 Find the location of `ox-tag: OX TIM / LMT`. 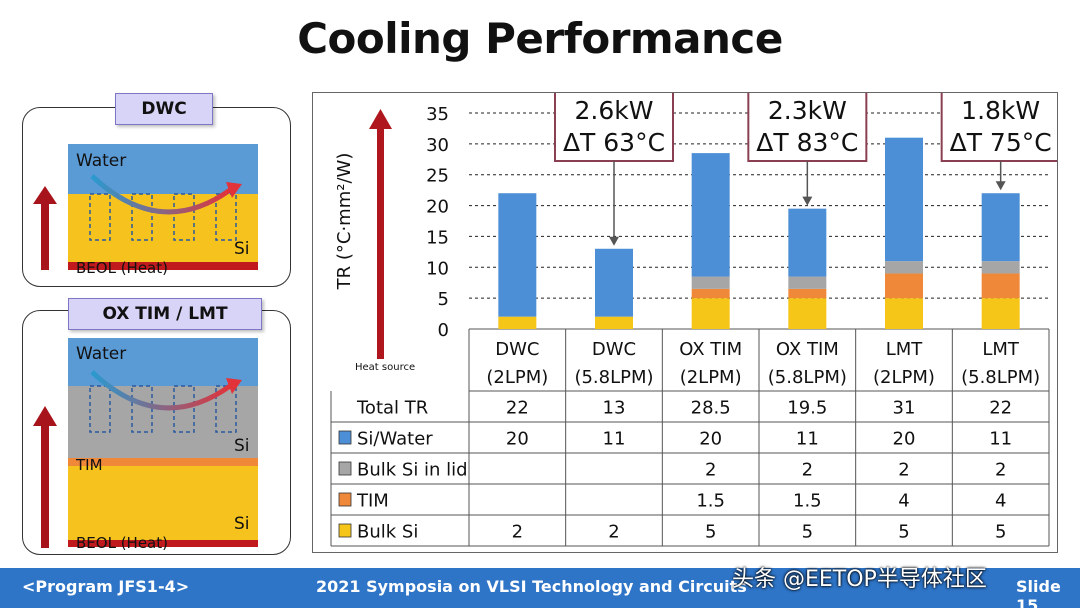

ox-tag: OX TIM / LMT is located at coordinates (165, 314).